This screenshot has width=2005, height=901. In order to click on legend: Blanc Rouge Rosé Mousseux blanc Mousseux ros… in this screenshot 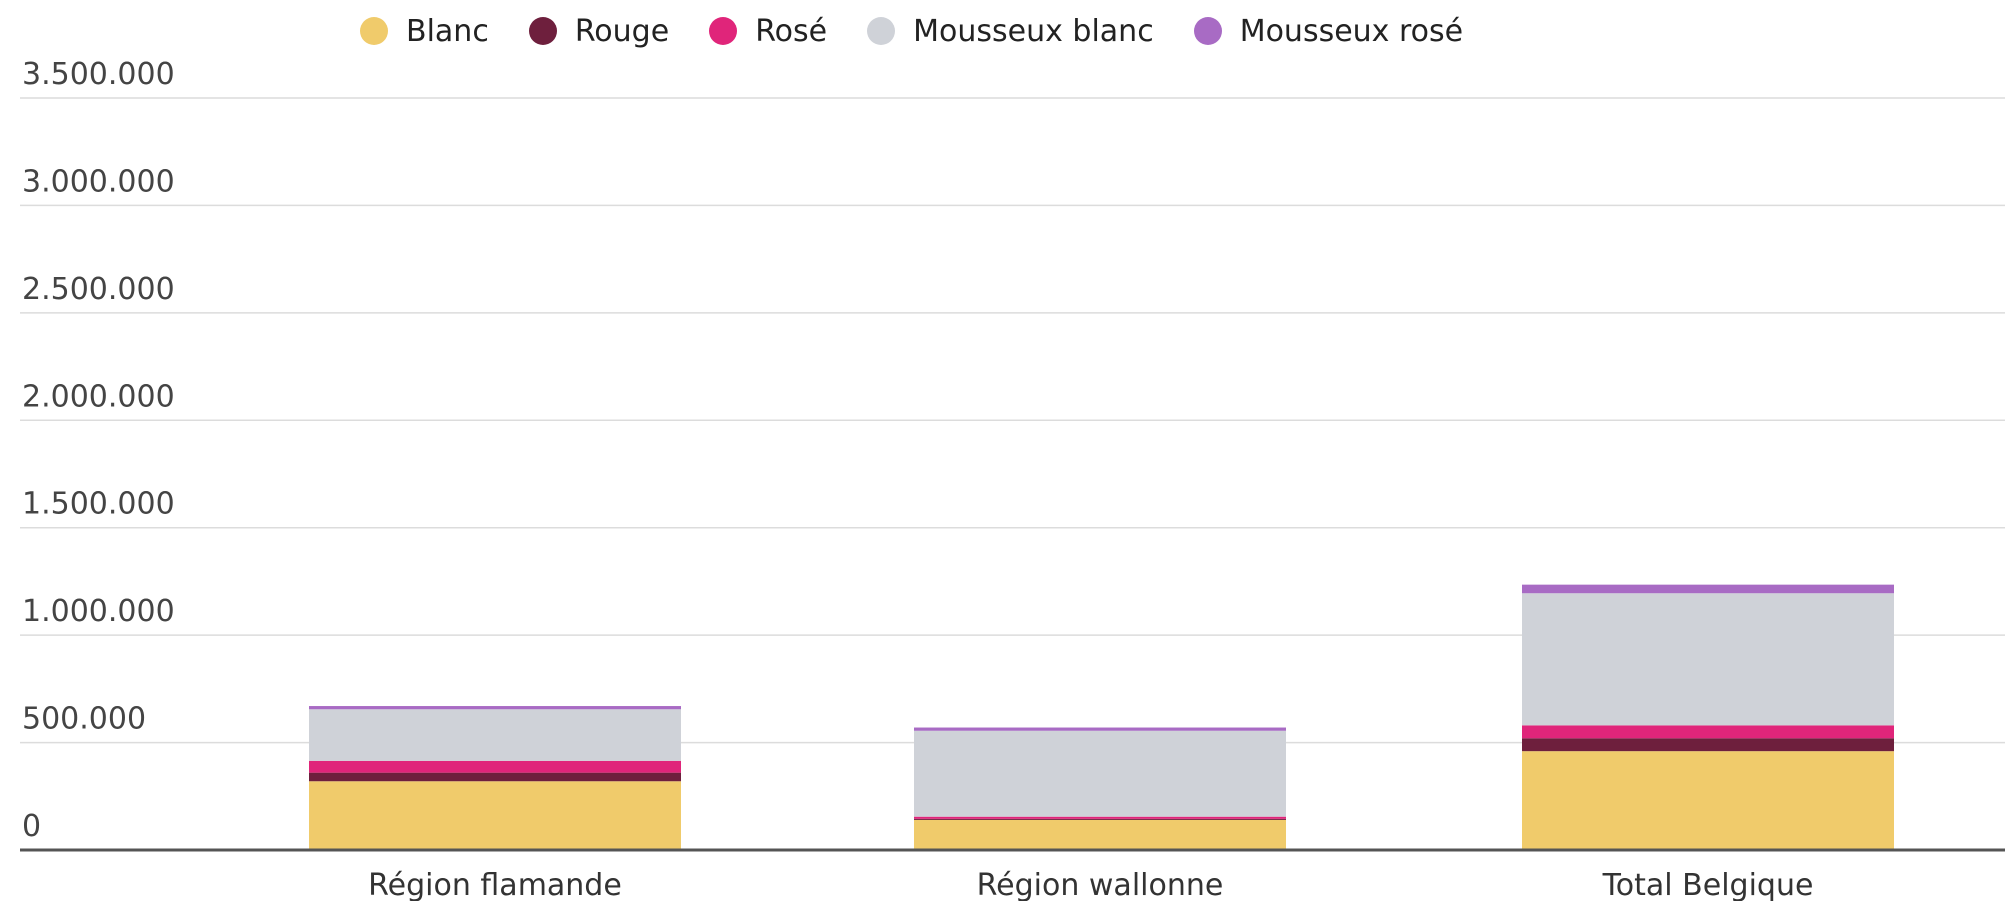, I will do `click(931, 31)`.